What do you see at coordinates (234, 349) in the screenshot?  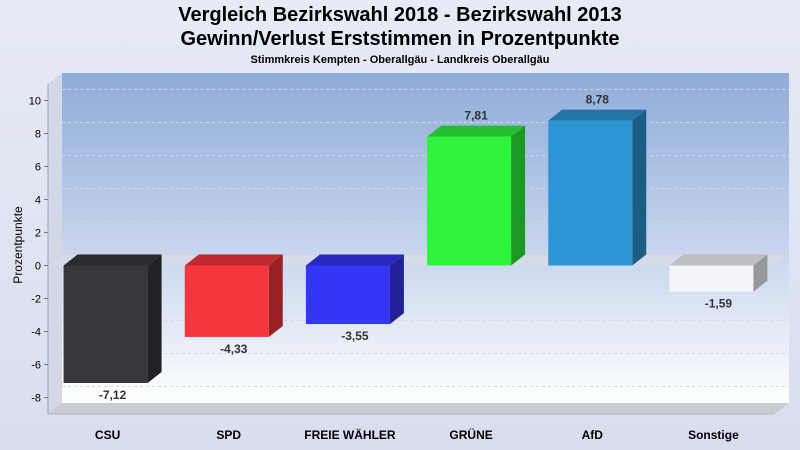 I see `data-label: -4,33` at bounding box center [234, 349].